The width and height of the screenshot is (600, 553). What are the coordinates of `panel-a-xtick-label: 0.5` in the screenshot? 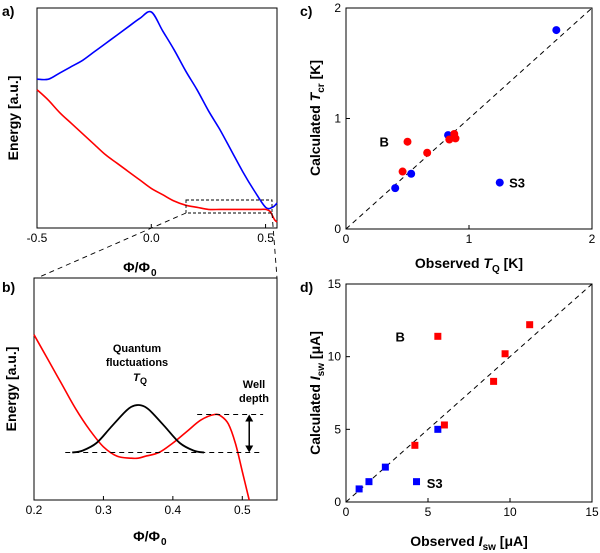 It's located at (265, 238).